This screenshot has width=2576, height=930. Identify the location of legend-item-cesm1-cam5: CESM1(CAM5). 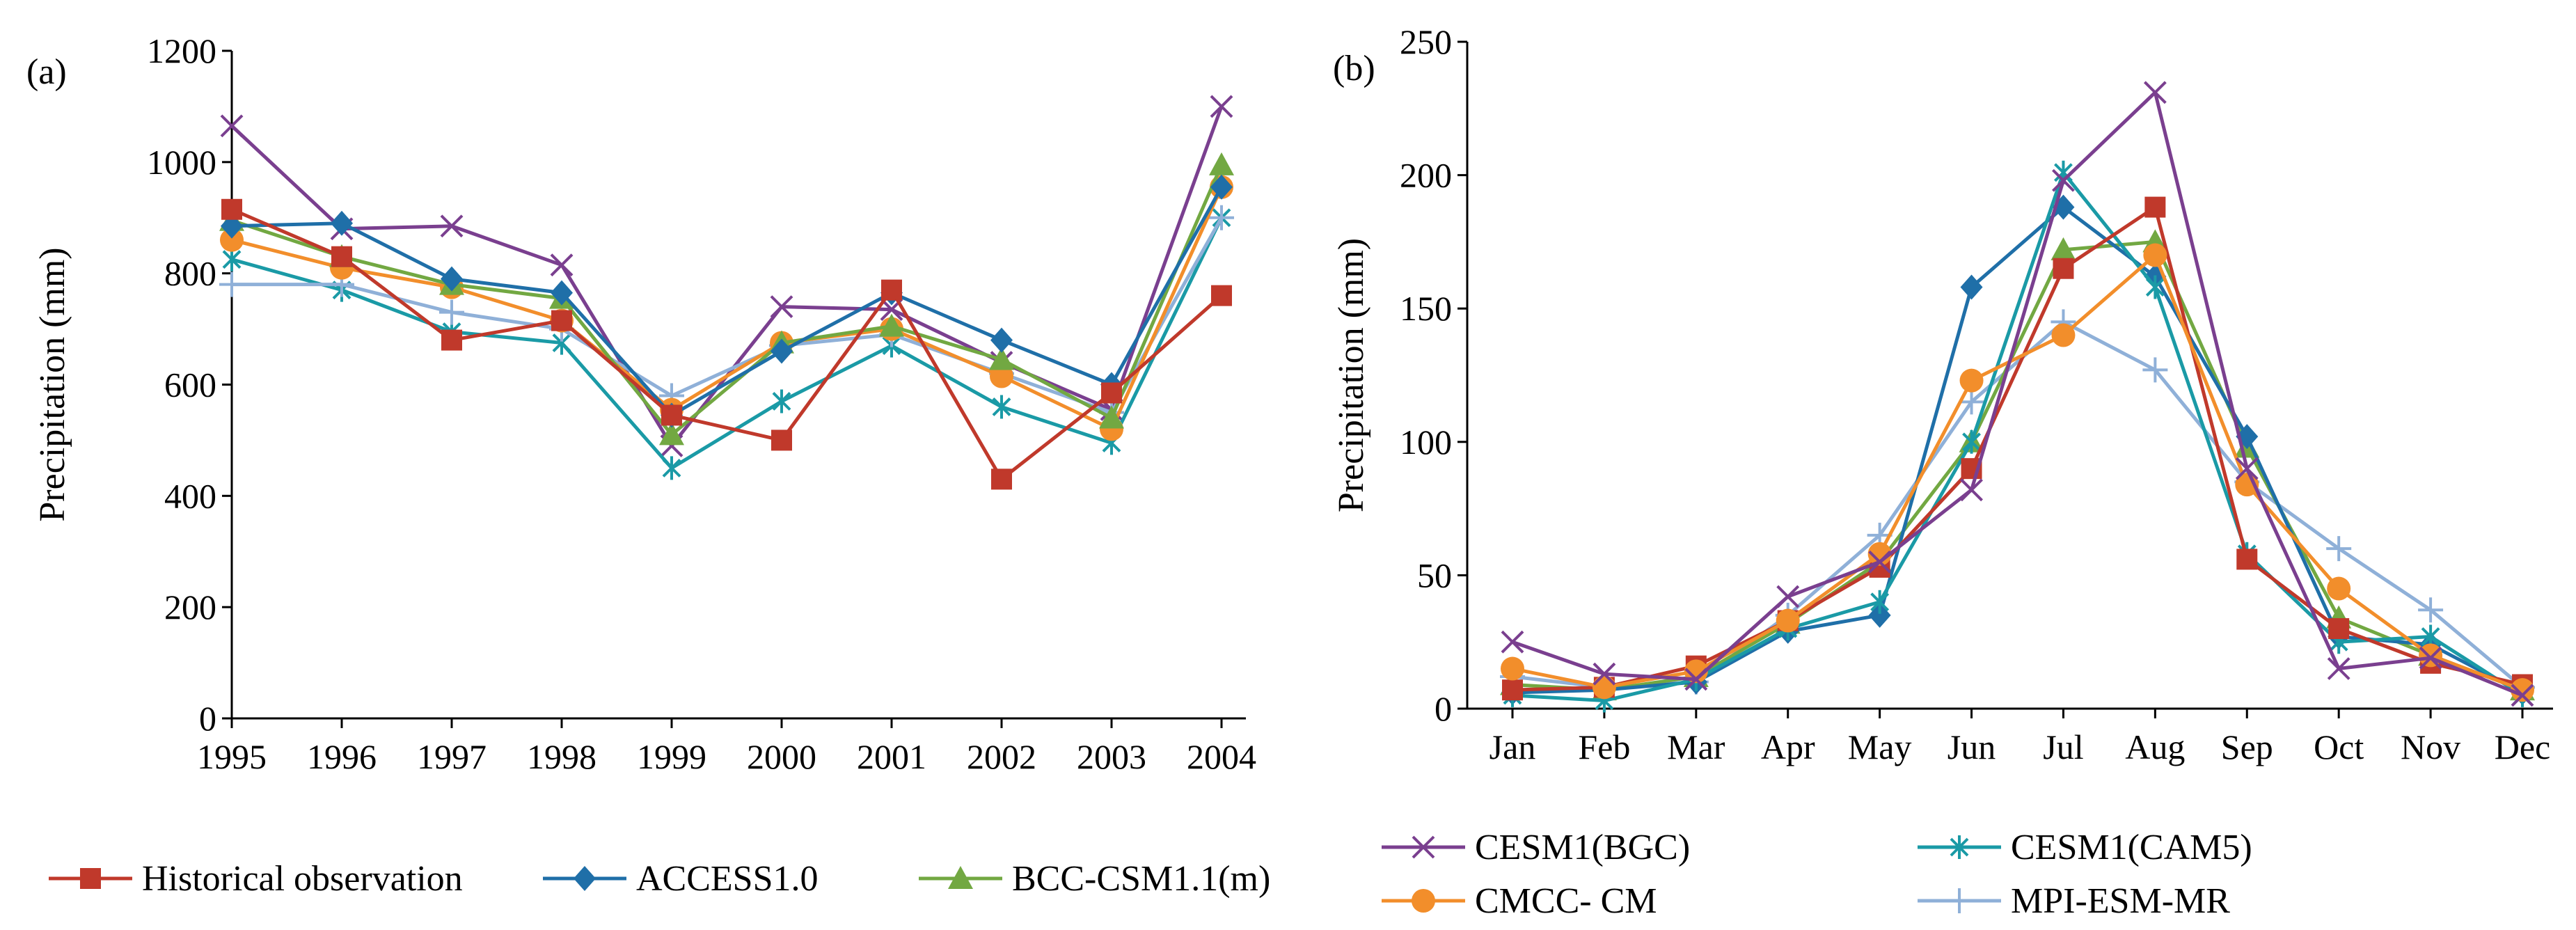
(2085, 847).